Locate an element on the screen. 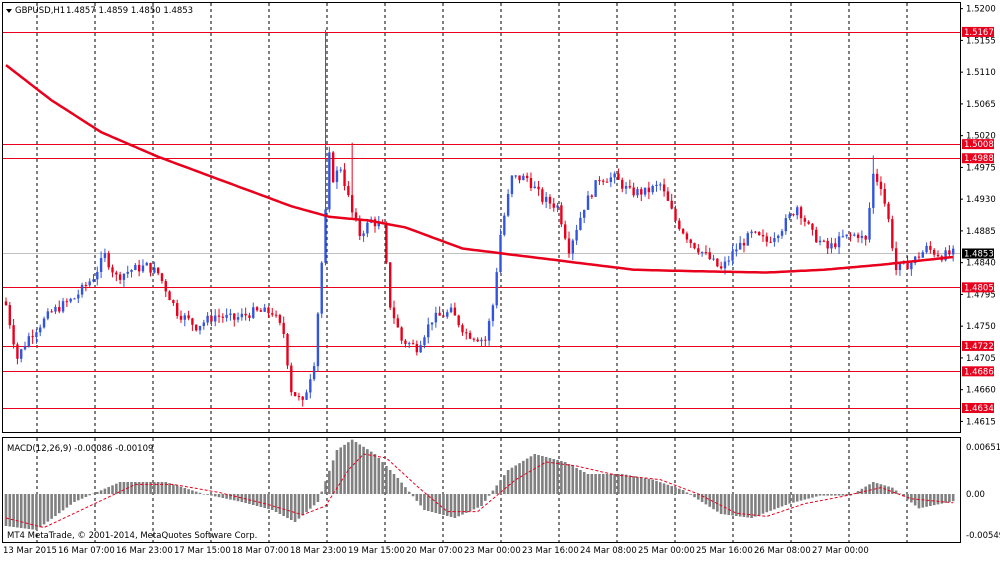  dropdown-triangle-icon is located at coordinates (9, 11).